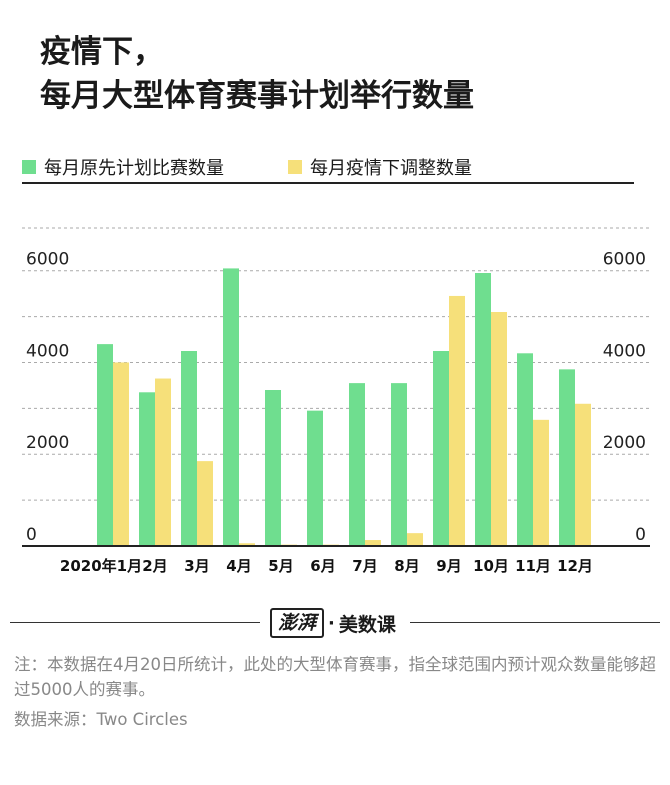 Image resolution: width=670 pixels, height=785 pixels. Describe the element at coordinates (135, 622) in the screenshot. I see `divider-left` at that location.